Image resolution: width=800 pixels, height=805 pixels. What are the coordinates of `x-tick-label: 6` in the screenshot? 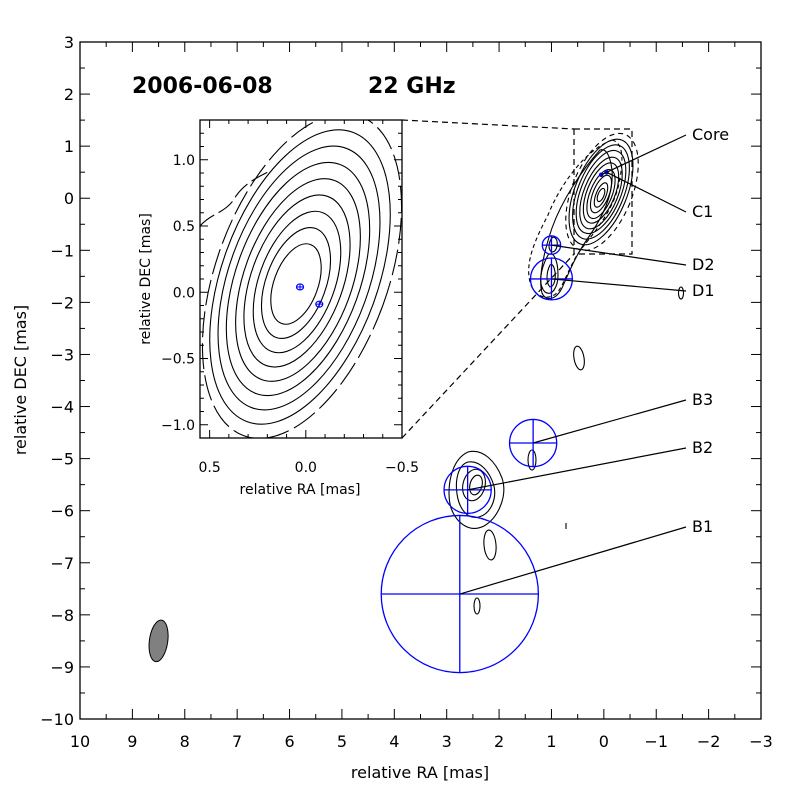 It's located at (289, 741).